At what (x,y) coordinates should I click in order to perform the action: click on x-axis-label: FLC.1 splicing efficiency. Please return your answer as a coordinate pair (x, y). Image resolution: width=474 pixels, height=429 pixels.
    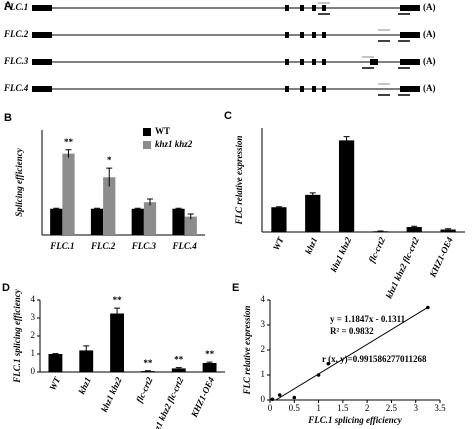
    Looking at the image, I should click on (355, 420).